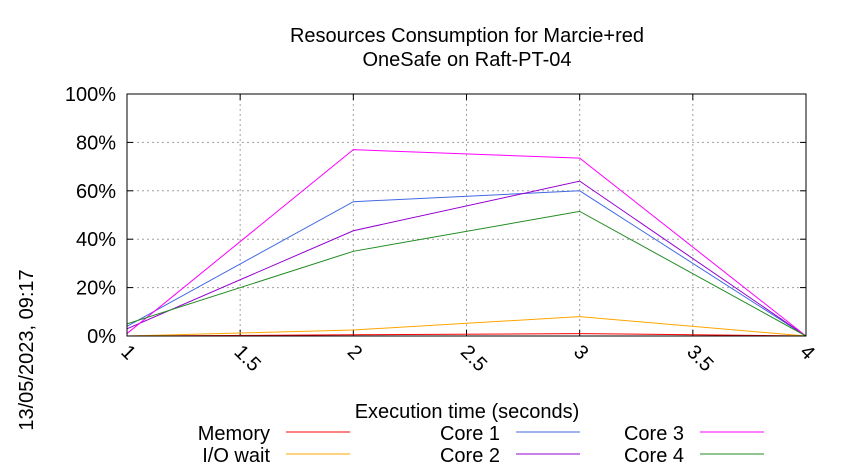 The height and width of the screenshot is (475, 850). What do you see at coordinates (466, 60) in the screenshot?
I see `chart-subtitle: OneSafe on Raft-PT-04` at bounding box center [466, 60].